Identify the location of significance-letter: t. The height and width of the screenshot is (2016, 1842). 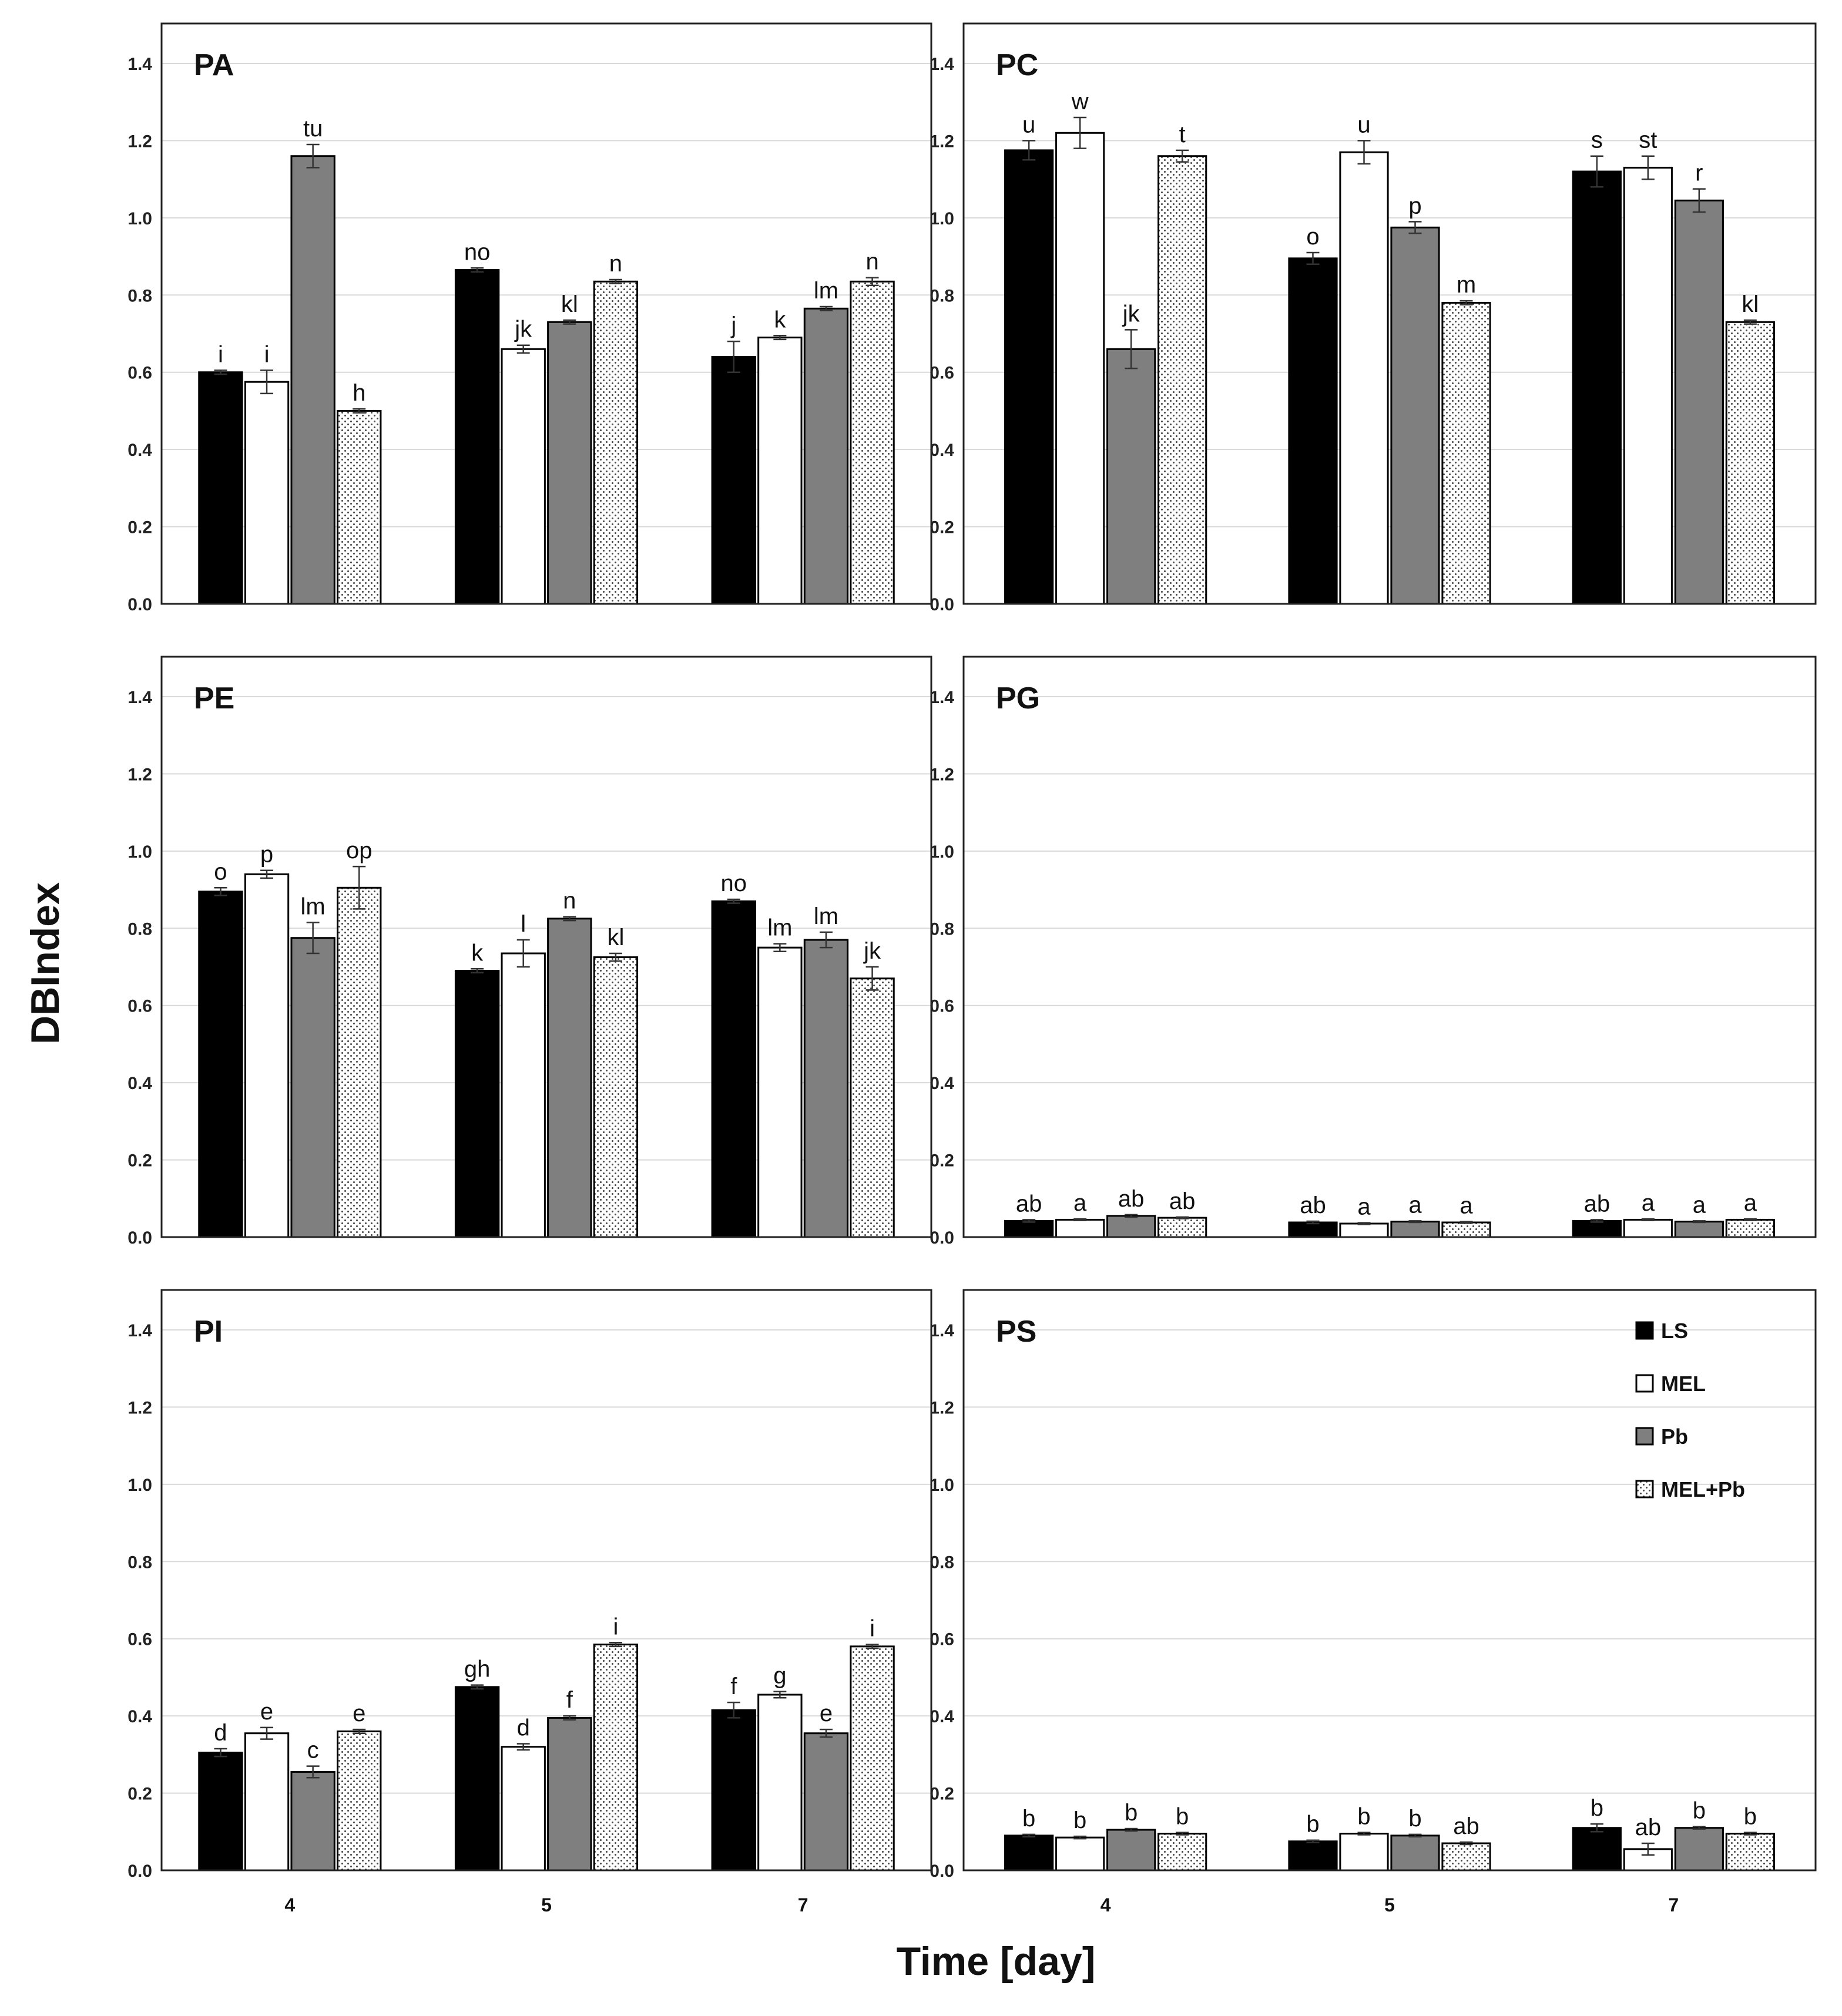
(1182, 134).